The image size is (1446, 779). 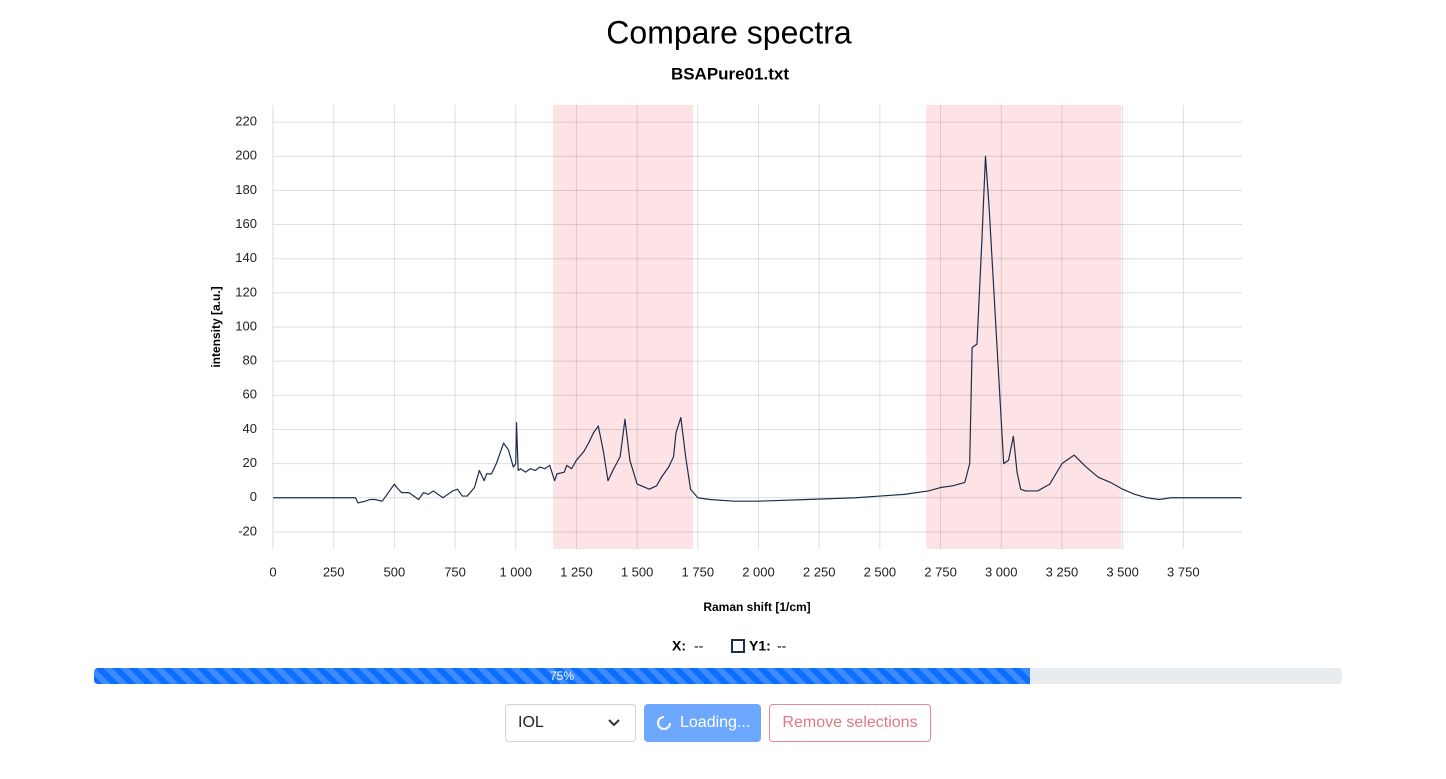 I want to click on x-tick-label: 250, so click(x=334, y=571).